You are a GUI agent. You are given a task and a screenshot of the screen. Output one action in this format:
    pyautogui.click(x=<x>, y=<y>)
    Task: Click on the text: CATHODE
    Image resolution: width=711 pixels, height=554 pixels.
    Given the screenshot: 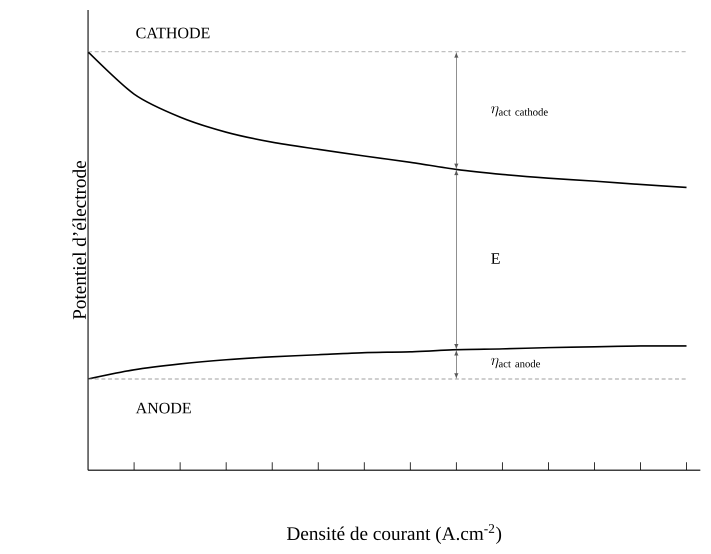 What is the action you would take?
    pyautogui.click(x=173, y=33)
    